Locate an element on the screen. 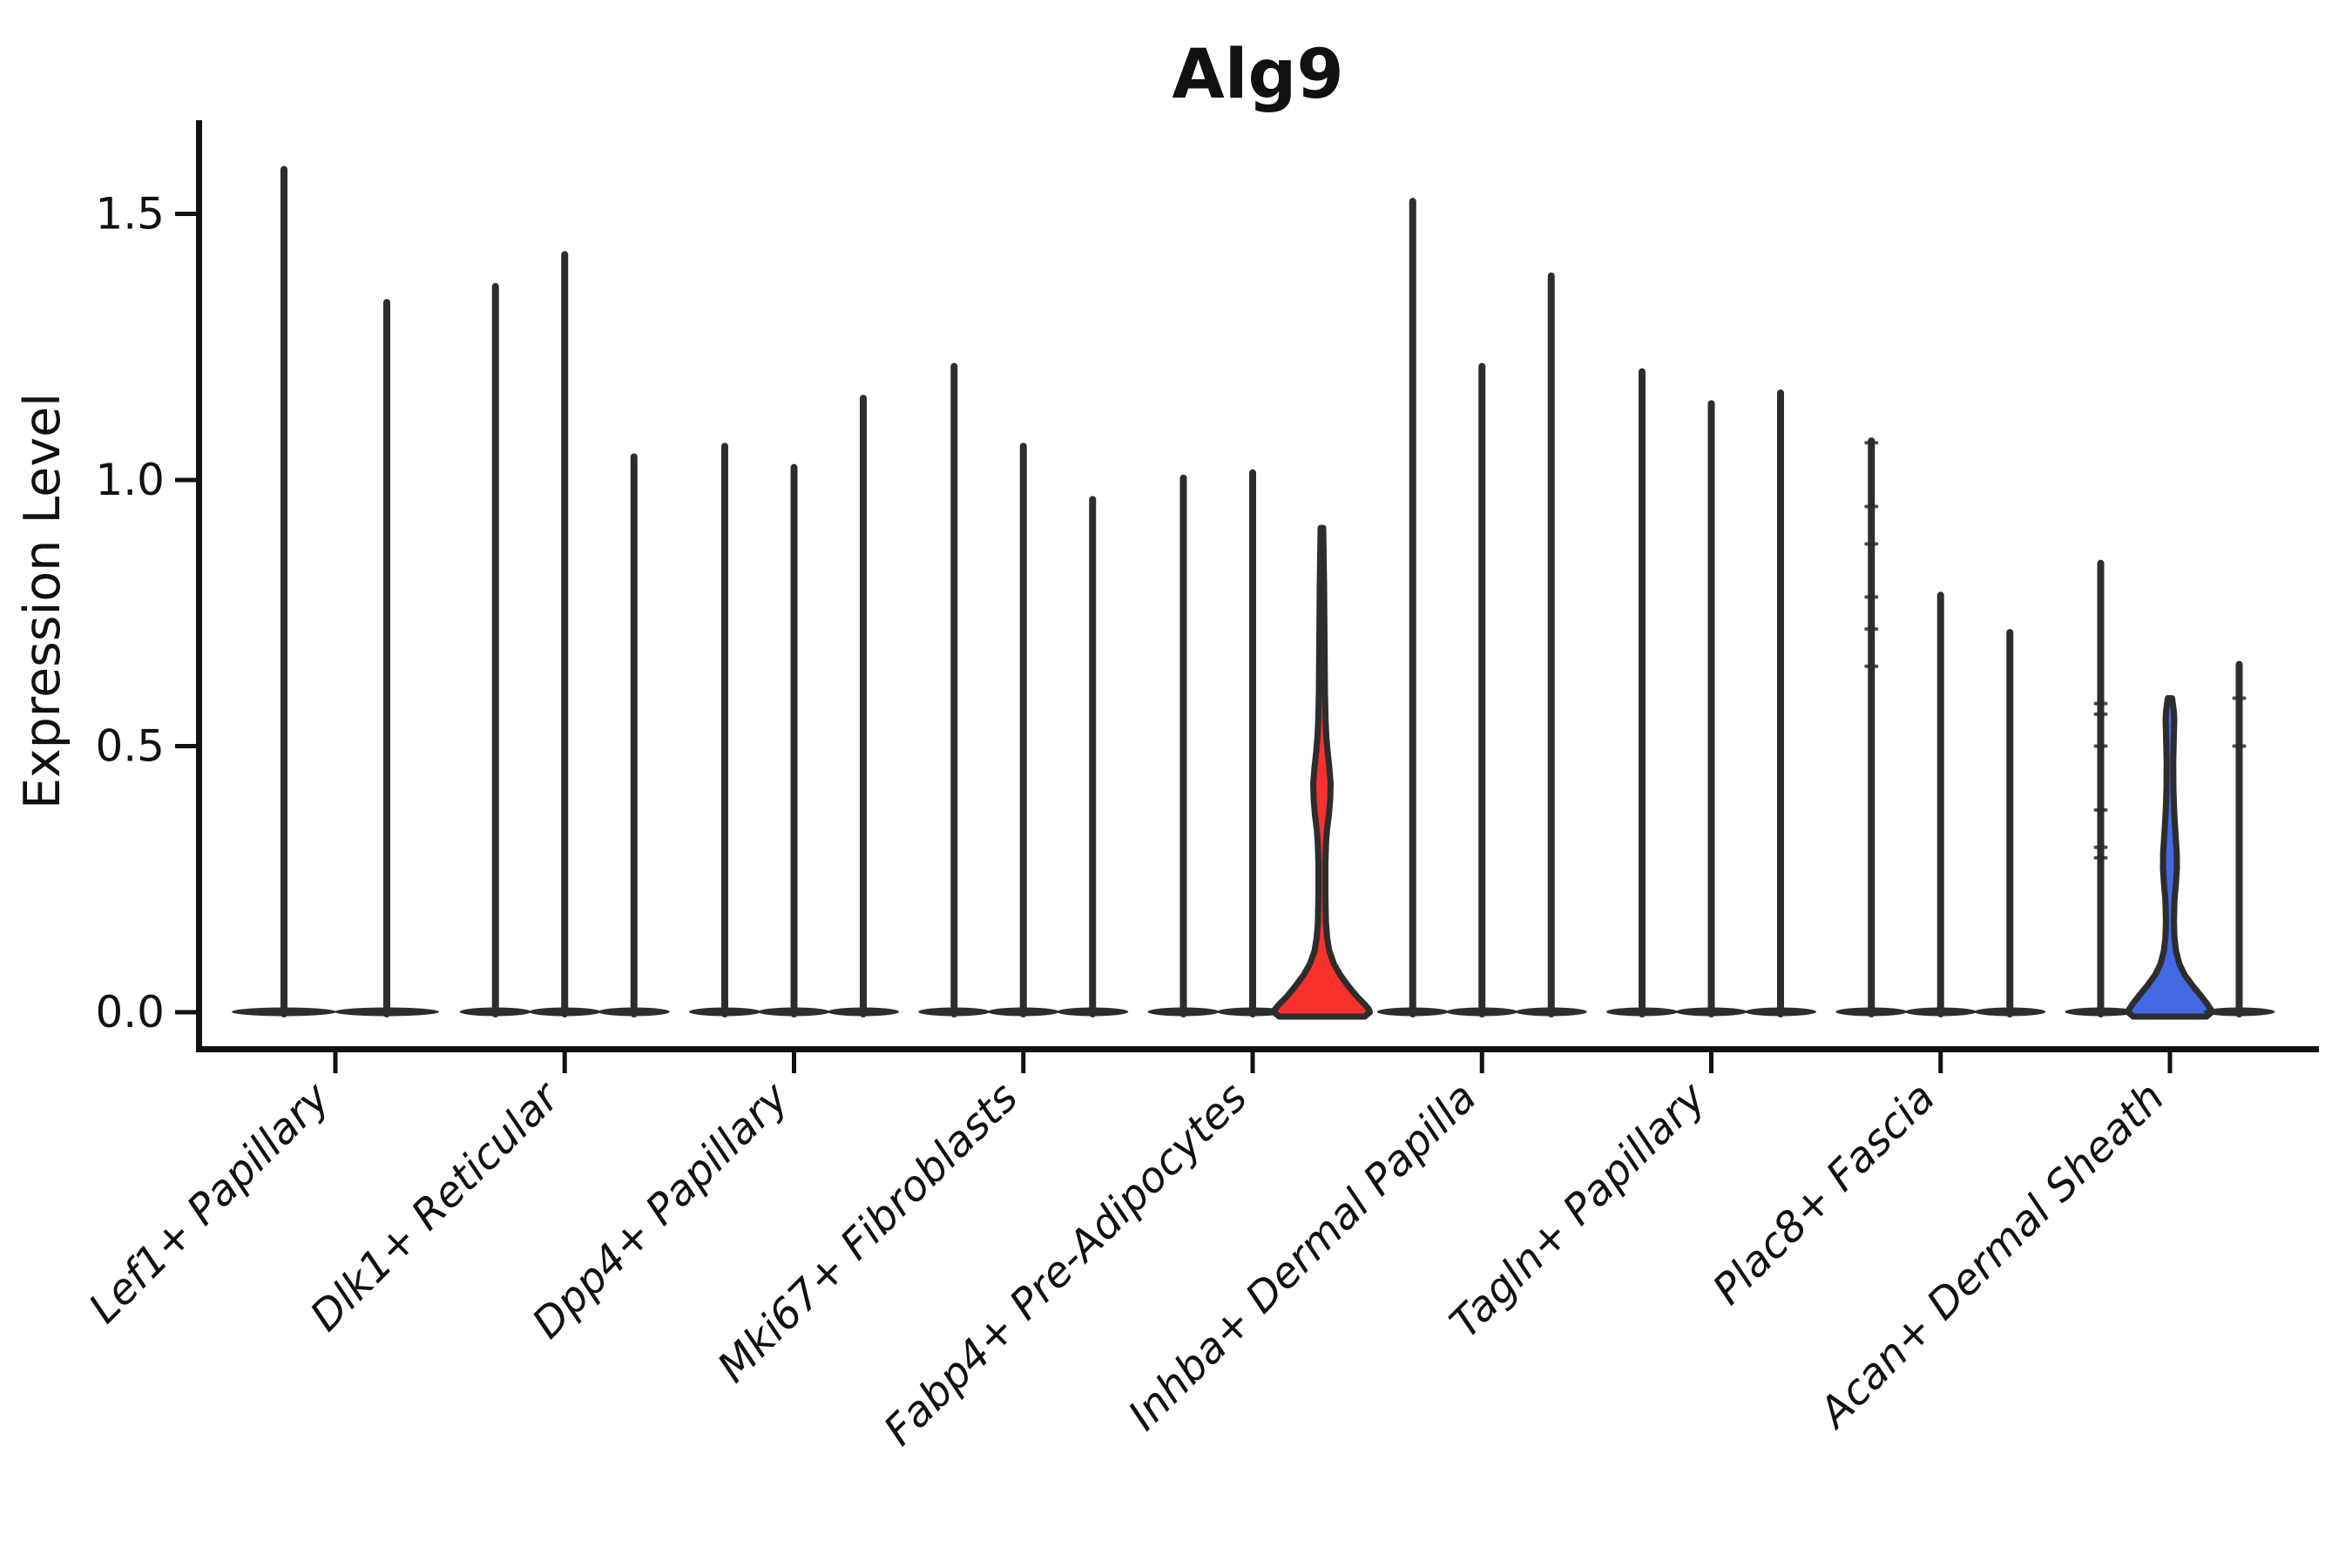 This screenshot has width=2352, height=1568. y-tick-label: 1.0 is located at coordinates (130, 480).